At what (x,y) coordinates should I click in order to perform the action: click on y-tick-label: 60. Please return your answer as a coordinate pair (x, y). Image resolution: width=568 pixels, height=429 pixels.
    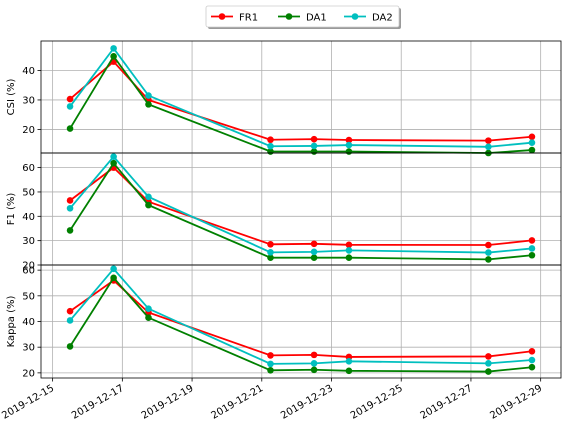
    Looking at the image, I should click on (28, 168).